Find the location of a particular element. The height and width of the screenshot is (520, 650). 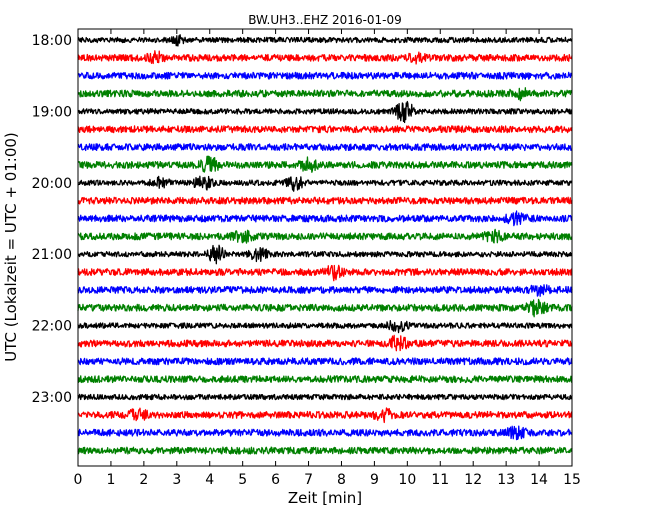

y-tick-label: 23:00 is located at coordinates (52, 398).